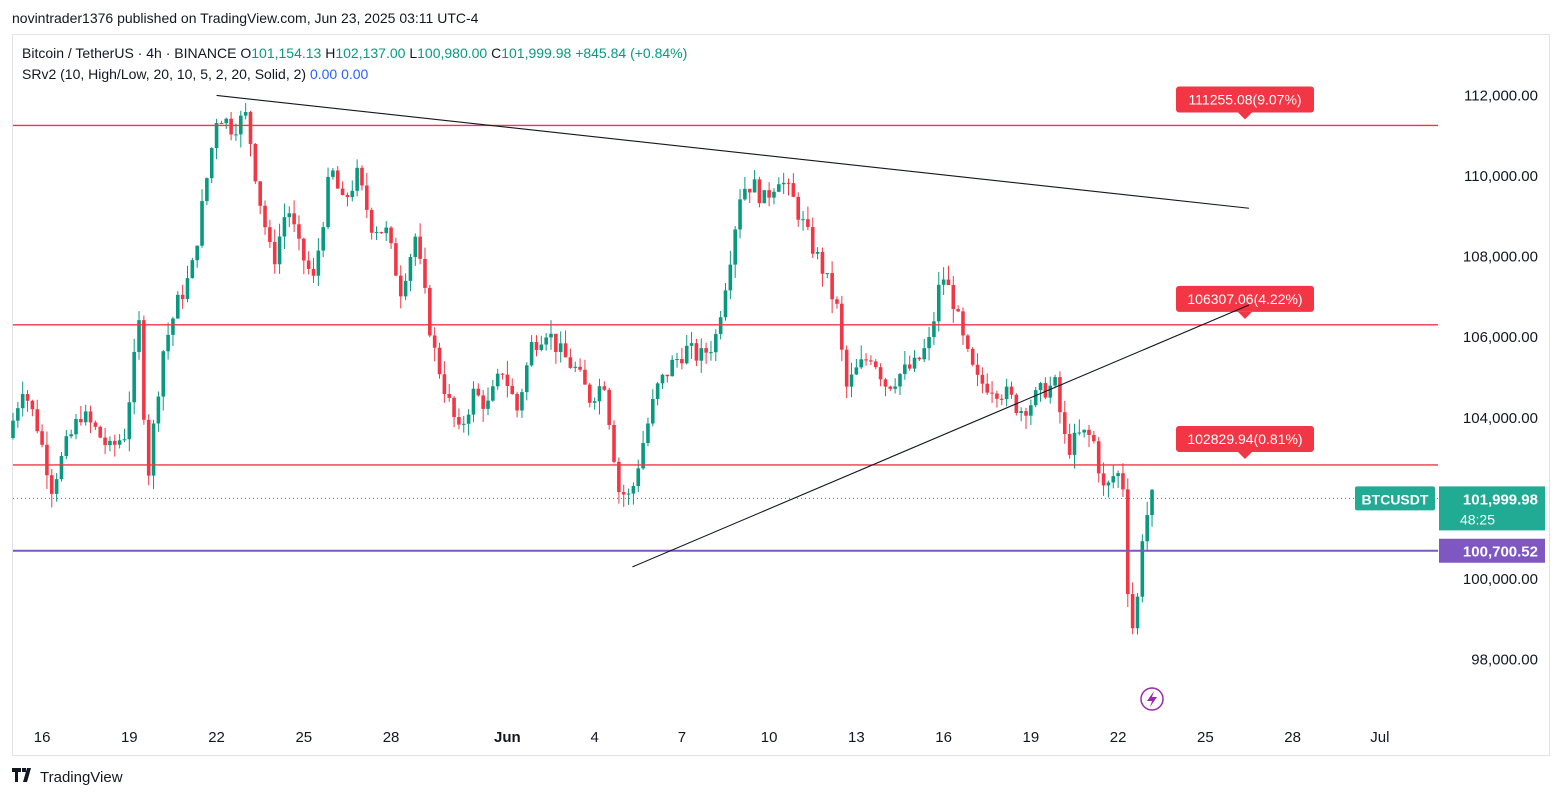  What do you see at coordinates (943, 737) in the screenshot?
I see `x-tick-label: 16` at bounding box center [943, 737].